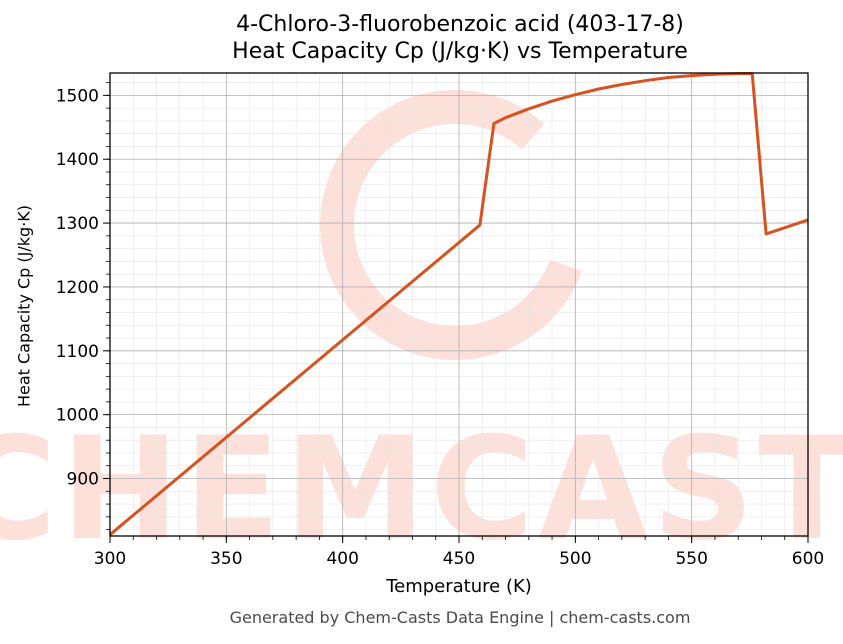 This screenshot has height=644, width=843. Describe the element at coordinates (342, 559) in the screenshot. I see `x-tick-label: 400` at that location.